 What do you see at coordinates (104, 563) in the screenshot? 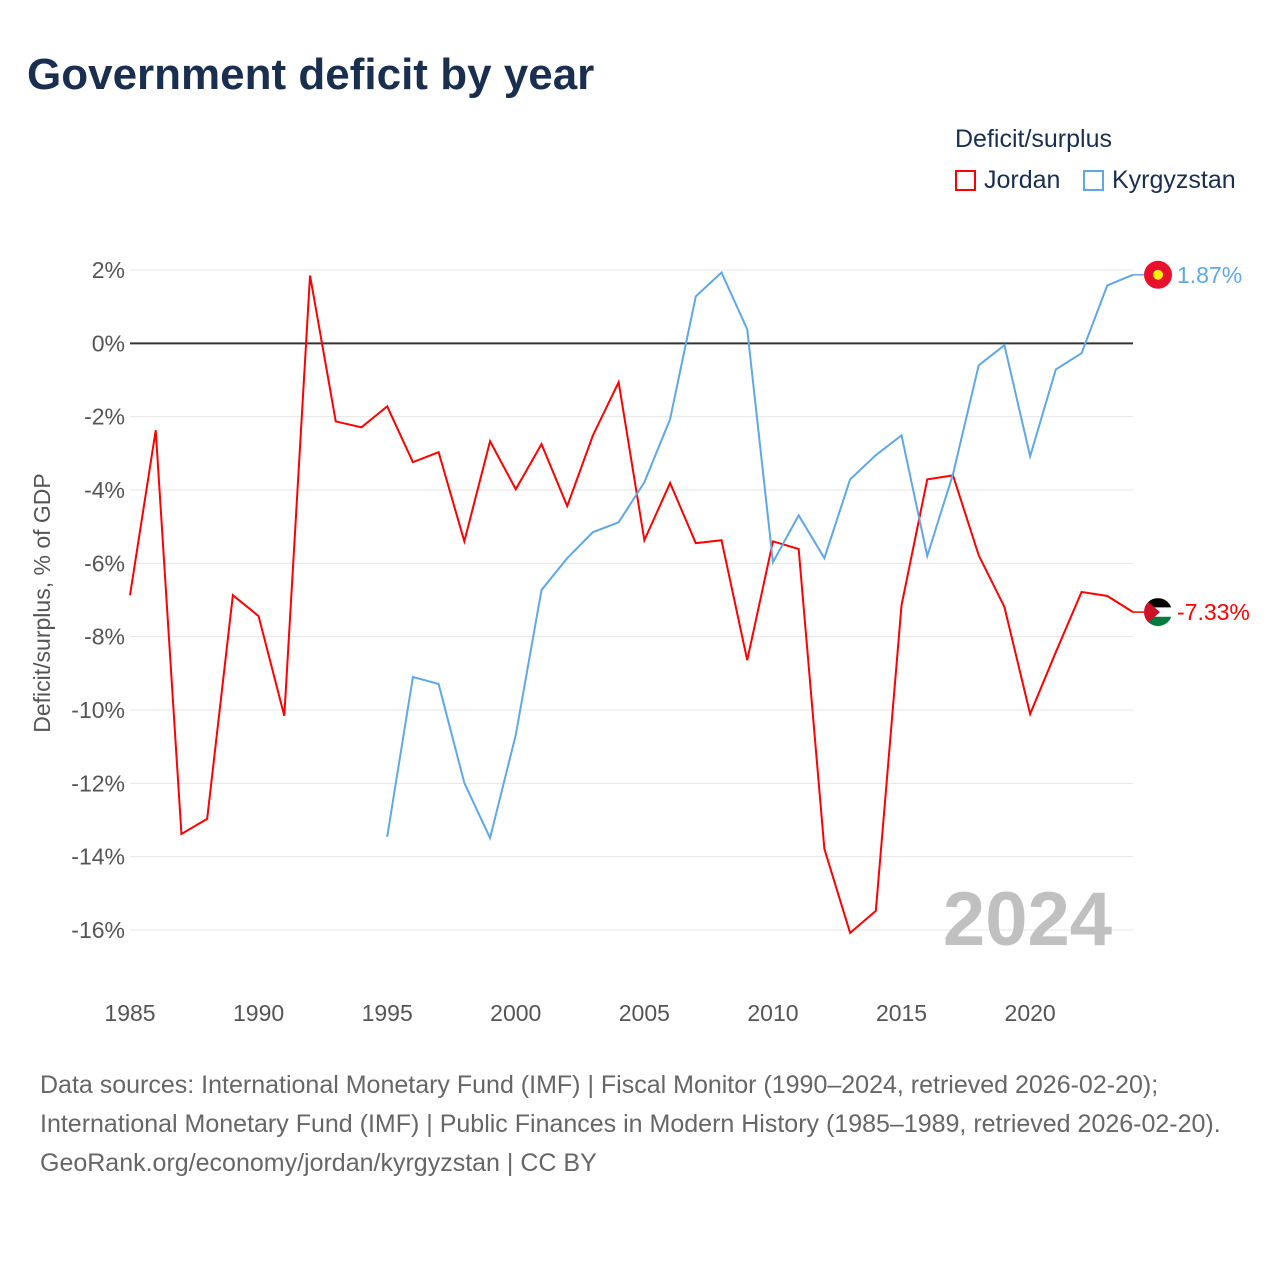
I see `y-tick-label: -6%` at bounding box center [104, 563].